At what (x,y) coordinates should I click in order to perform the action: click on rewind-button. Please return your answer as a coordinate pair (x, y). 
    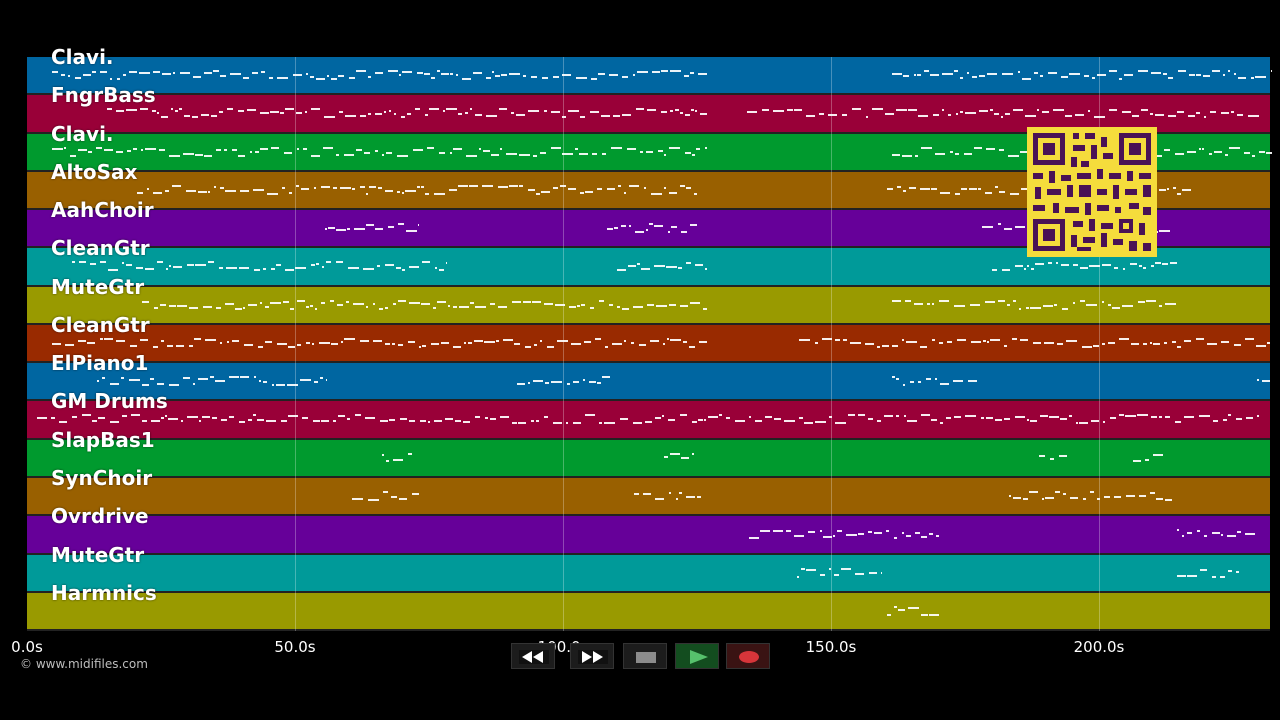
    Looking at the image, I should click on (533, 656).